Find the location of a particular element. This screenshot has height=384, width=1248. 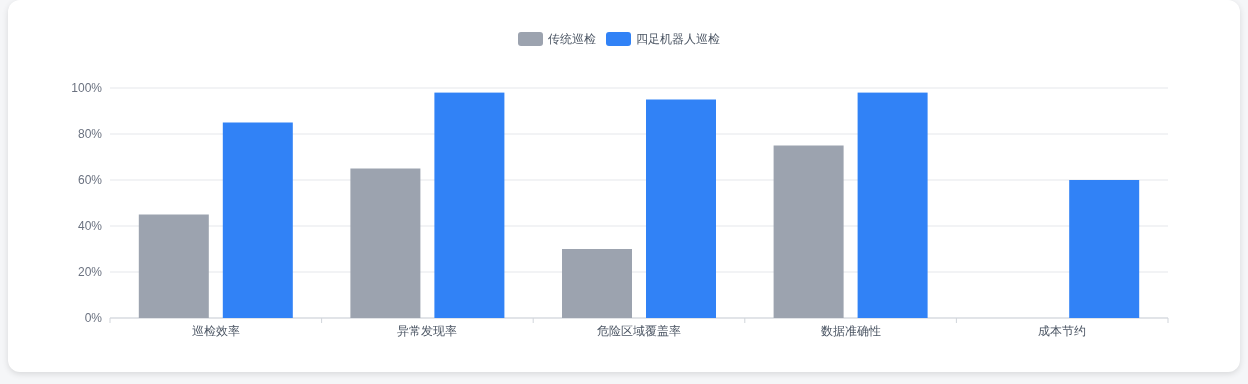

legend-item: 传统巡检 is located at coordinates (557, 39).